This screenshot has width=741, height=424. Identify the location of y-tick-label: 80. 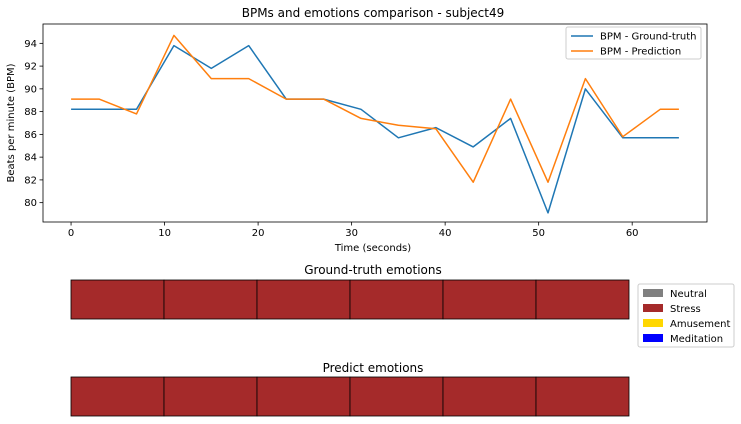
(30, 203).